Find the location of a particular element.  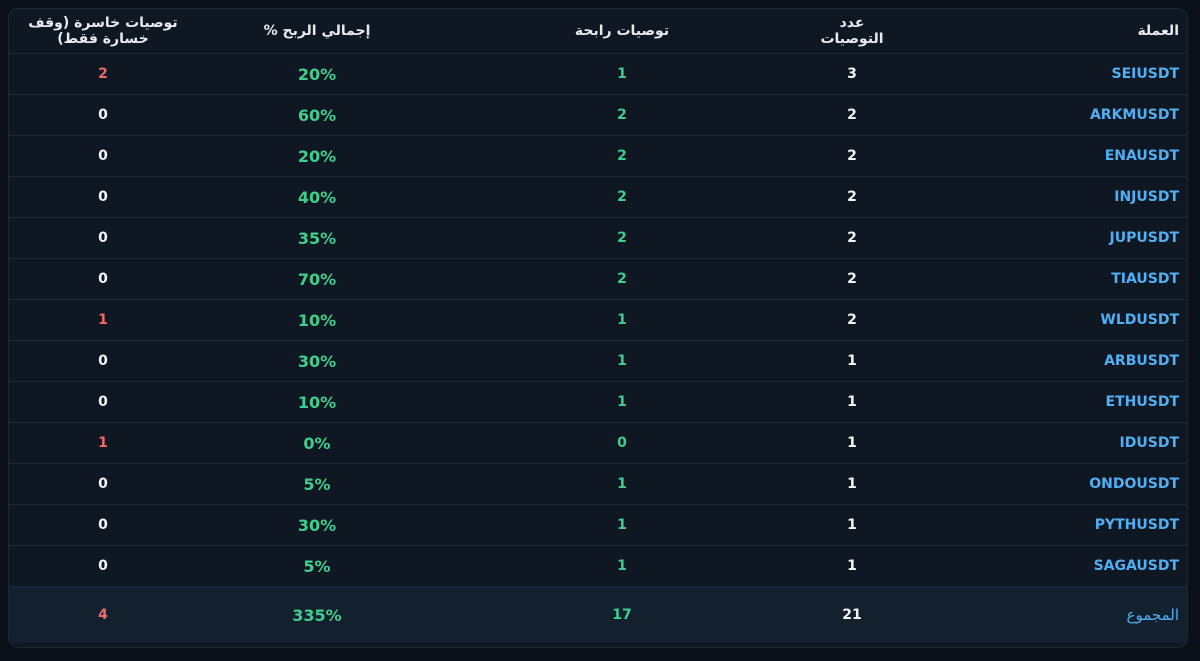

coin-symbol: SEIUSDT is located at coordinates (1145, 74).